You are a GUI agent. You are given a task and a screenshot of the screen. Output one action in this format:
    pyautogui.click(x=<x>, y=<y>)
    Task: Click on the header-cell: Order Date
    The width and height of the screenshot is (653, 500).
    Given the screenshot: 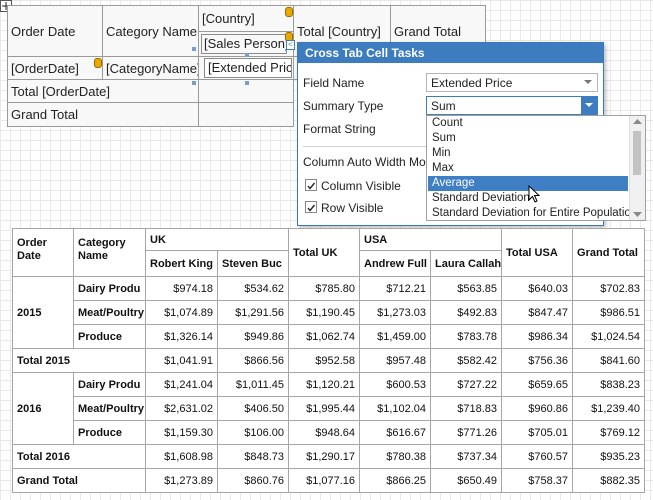 What is the action you would take?
    pyautogui.click(x=55, y=31)
    